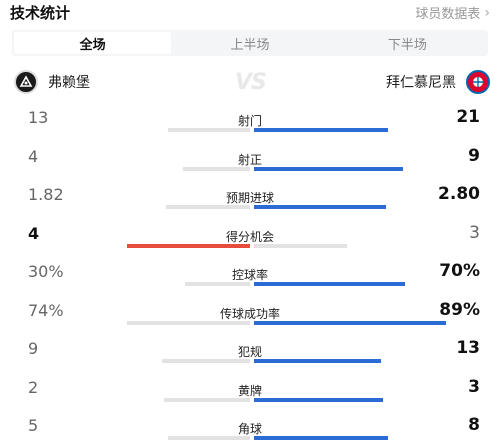  What do you see at coordinates (468, 117) in the screenshot?
I see `away-stat-value: 21` at bounding box center [468, 117].